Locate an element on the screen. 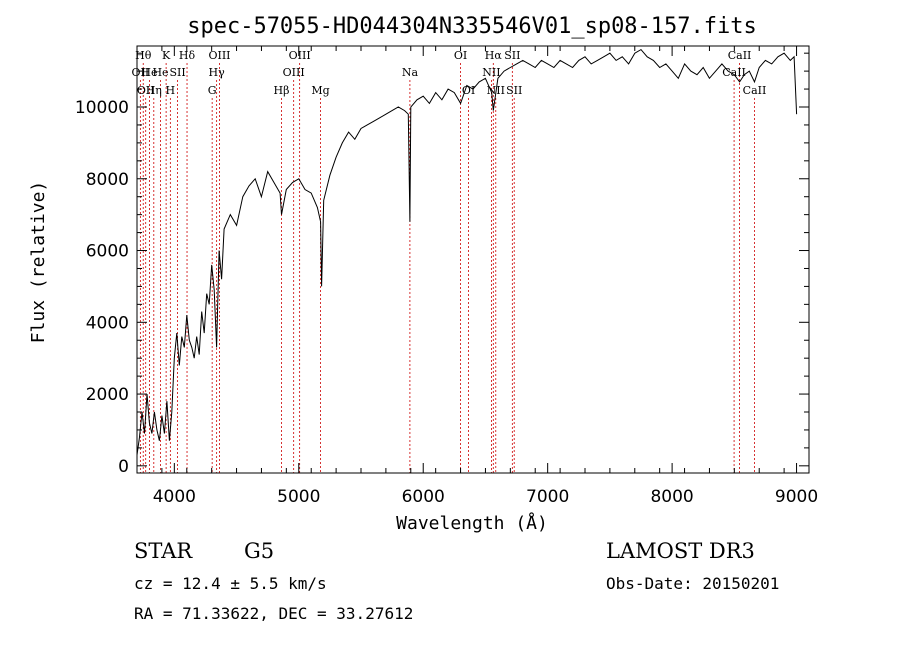 The height and width of the screenshot is (649, 900). y-tick-label: 6000 is located at coordinates (107, 252).